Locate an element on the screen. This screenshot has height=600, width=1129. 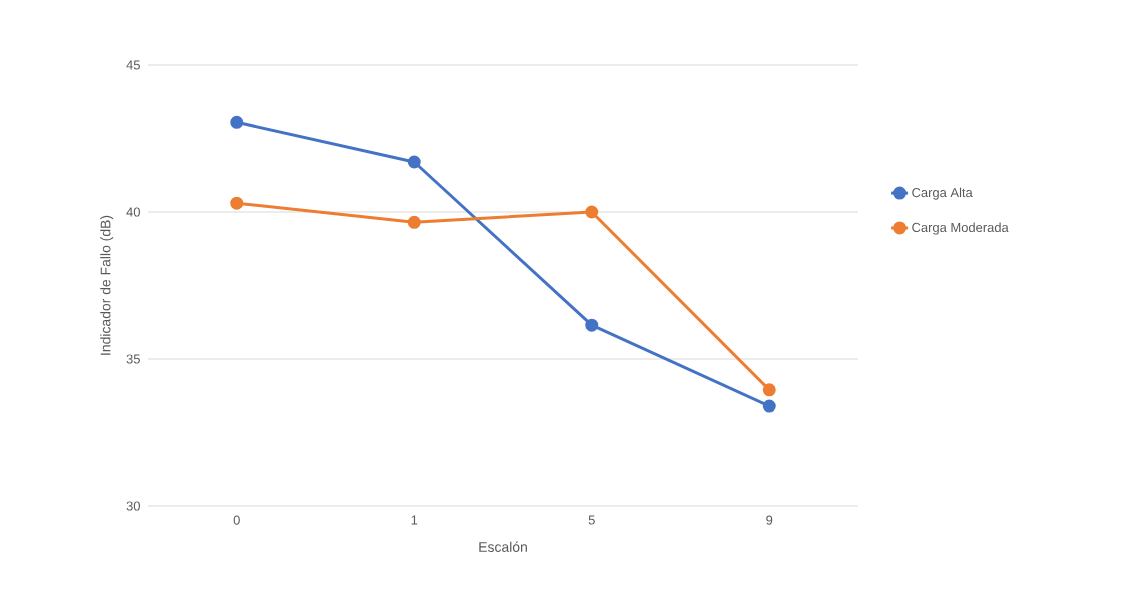
x-tick-label: 9 is located at coordinates (769, 520).